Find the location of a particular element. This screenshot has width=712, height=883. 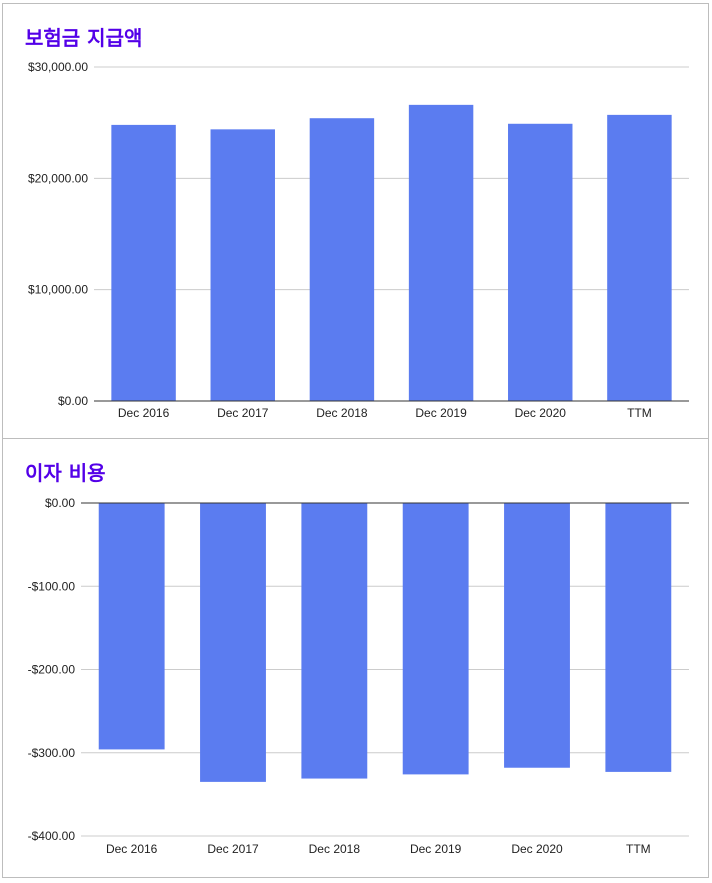

chart-title: 보험금 지급액 is located at coordinates (84, 38).